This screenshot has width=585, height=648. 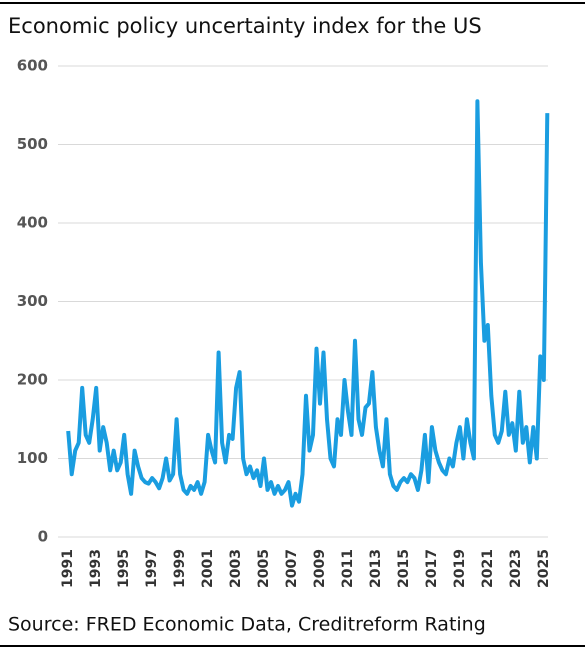 I want to click on x-tick-label: 2011, so click(x=348, y=568).